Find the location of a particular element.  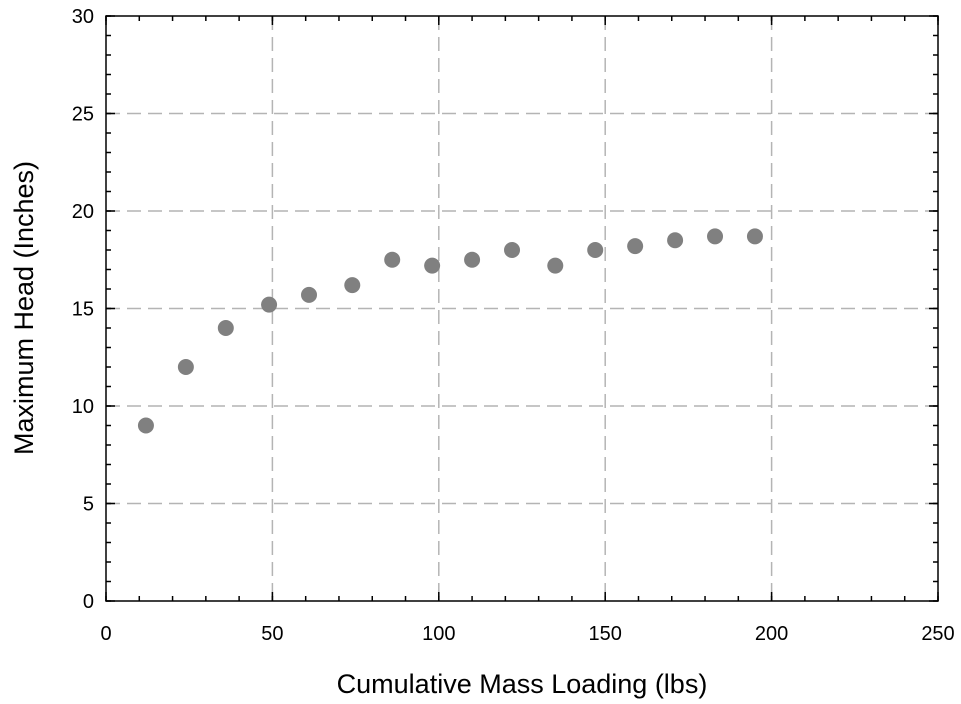

x-tick-label: 150 is located at coordinates (605, 634).